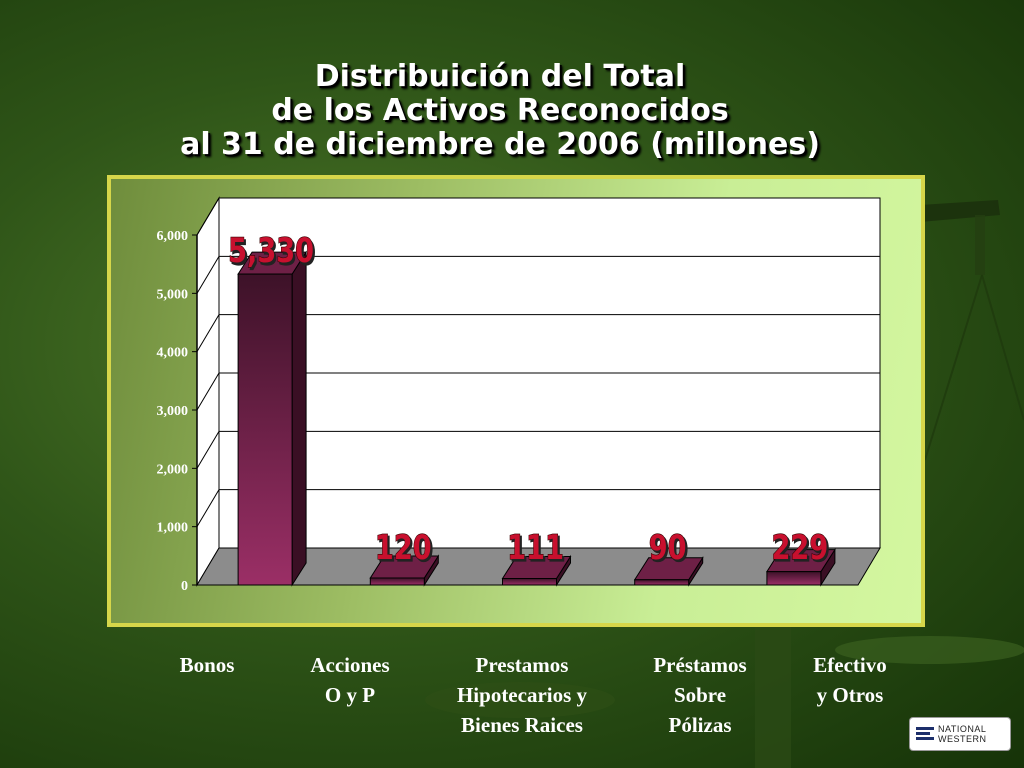 The width and height of the screenshot is (1024, 768). Describe the element at coordinates (207, 665) in the screenshot. I see `category-label: Bonos` at that location.